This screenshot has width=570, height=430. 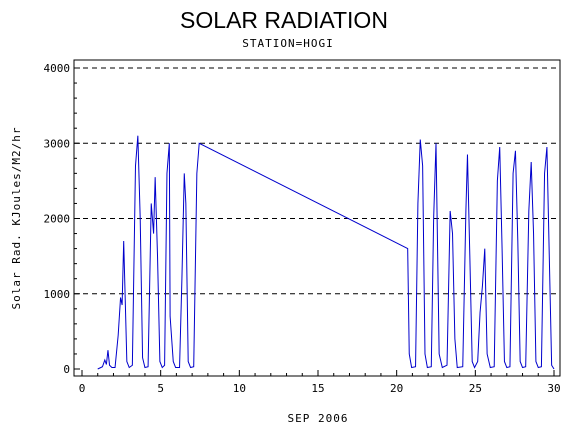 What do you see at coordinates (57, 219) in the screenshot?
I see `y-tick-label: 2000` at bounding box center [57, 219].